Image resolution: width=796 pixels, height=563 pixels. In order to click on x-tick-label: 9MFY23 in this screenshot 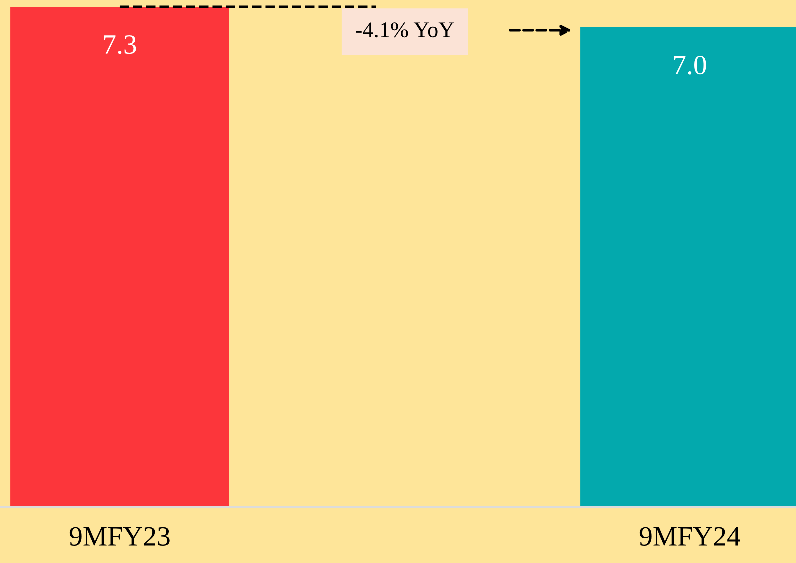, I will do `click(120, 536)`.